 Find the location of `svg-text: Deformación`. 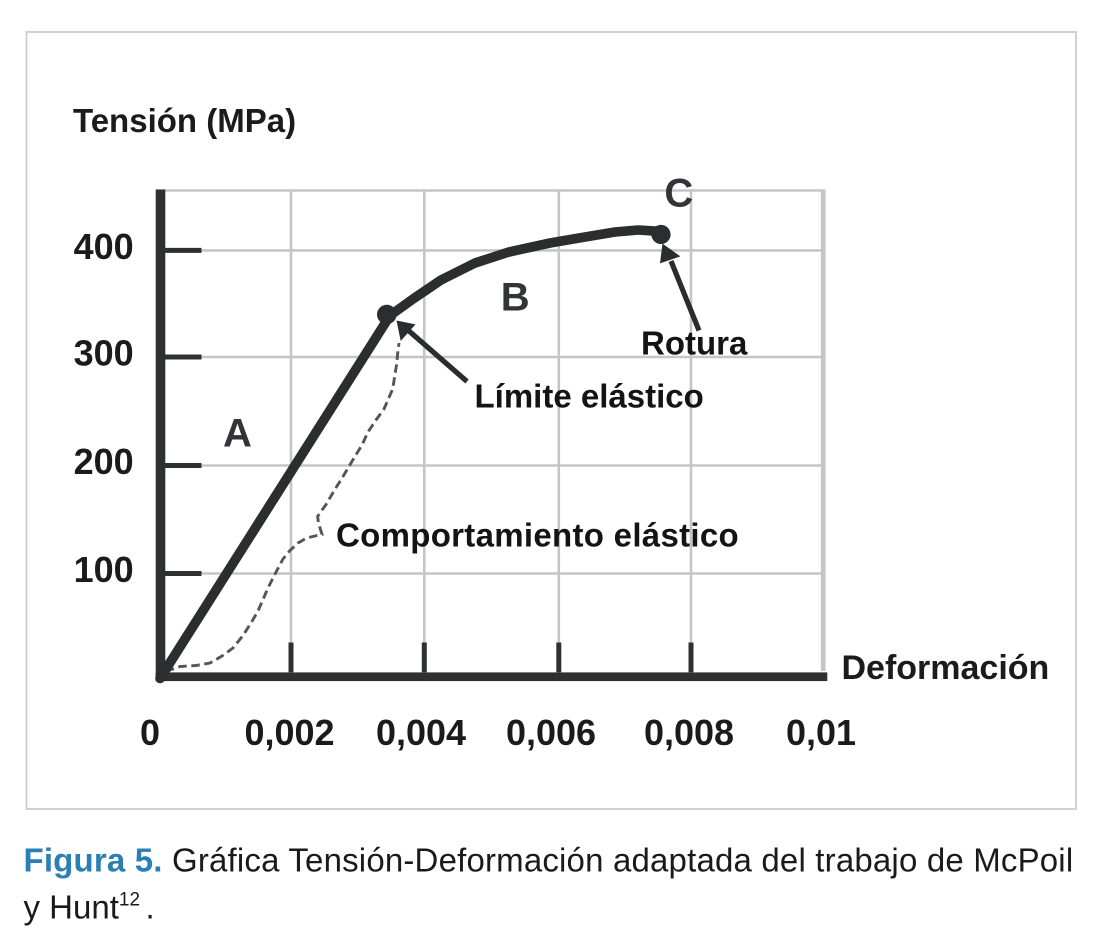

svg-text: Deformación is located at coordinates (946, 668).